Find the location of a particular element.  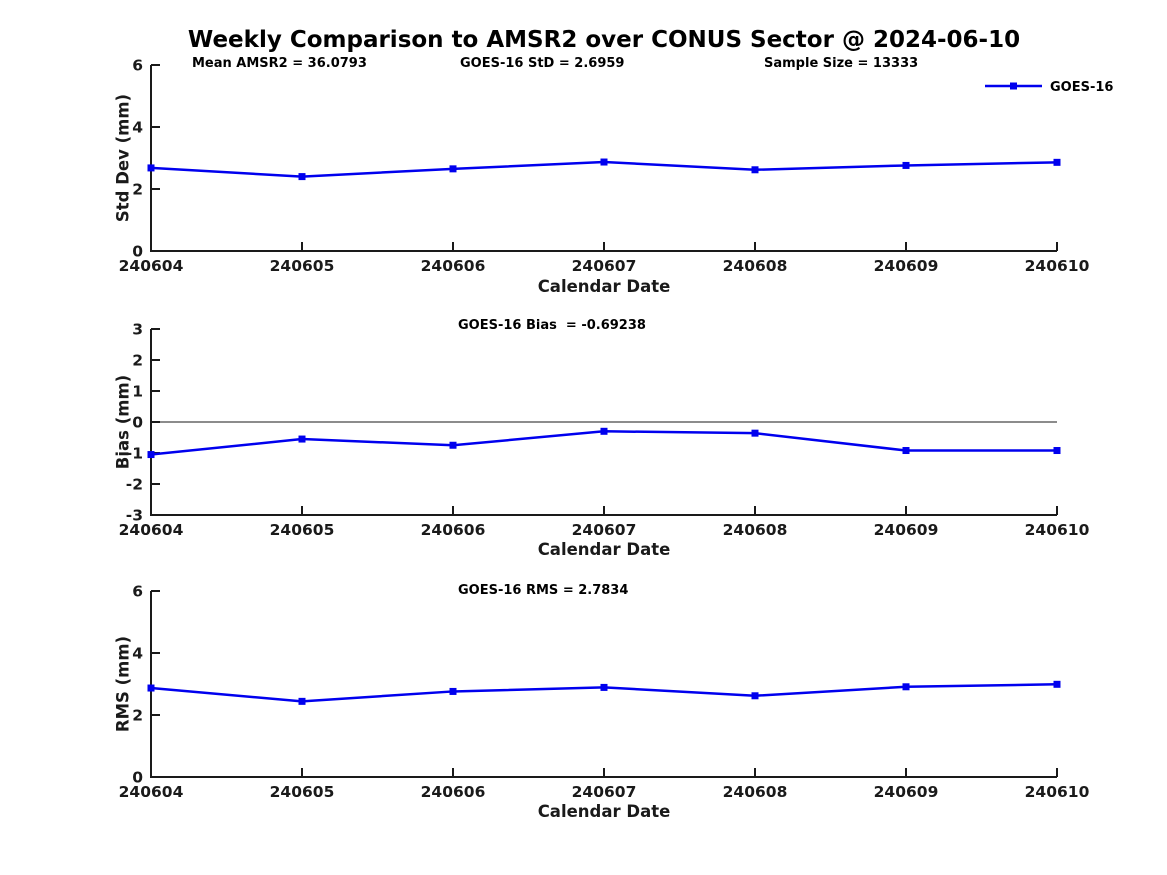

rms-x-tick-label: 240606 is located at coordinates (453, 792).